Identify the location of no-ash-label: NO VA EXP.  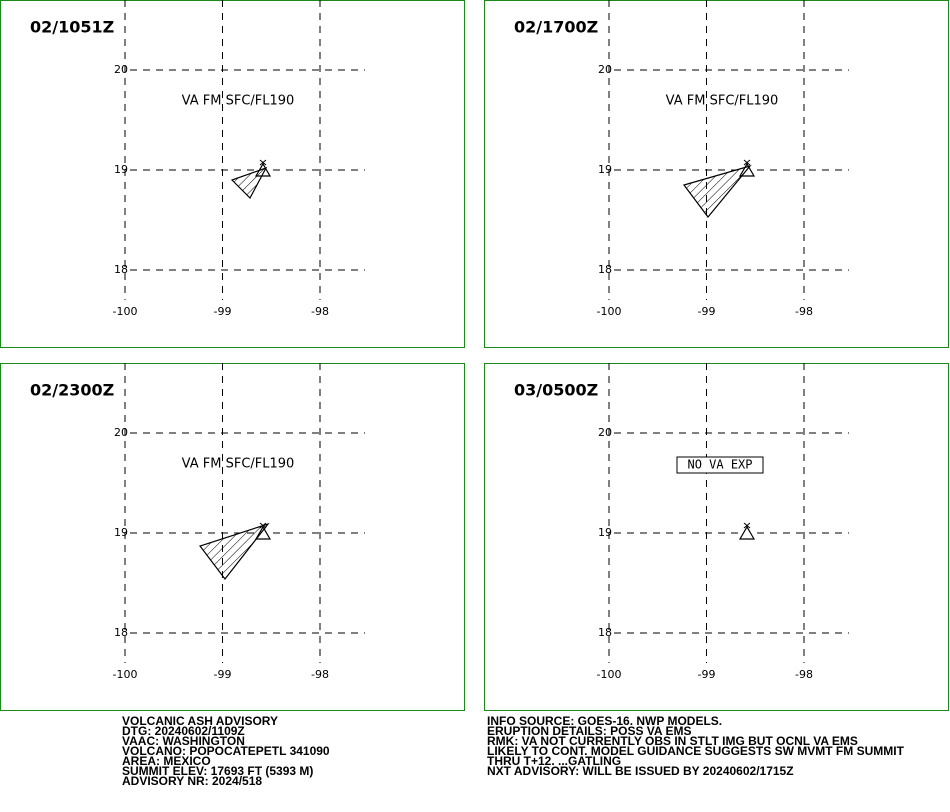
(719, 465).